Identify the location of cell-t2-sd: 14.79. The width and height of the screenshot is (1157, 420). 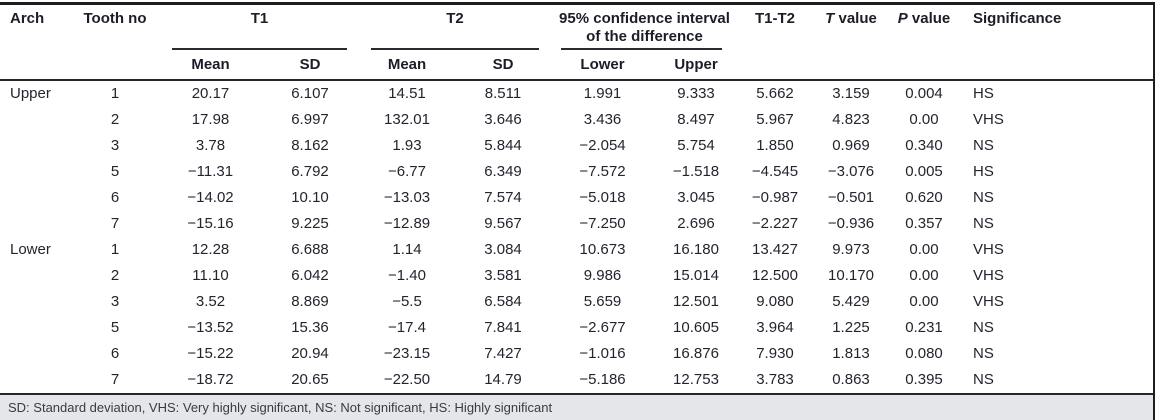
(503, 381).